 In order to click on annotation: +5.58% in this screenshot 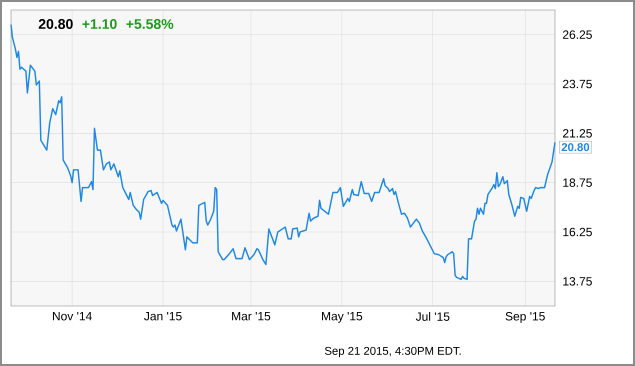, I will do `click(150, 24)`.